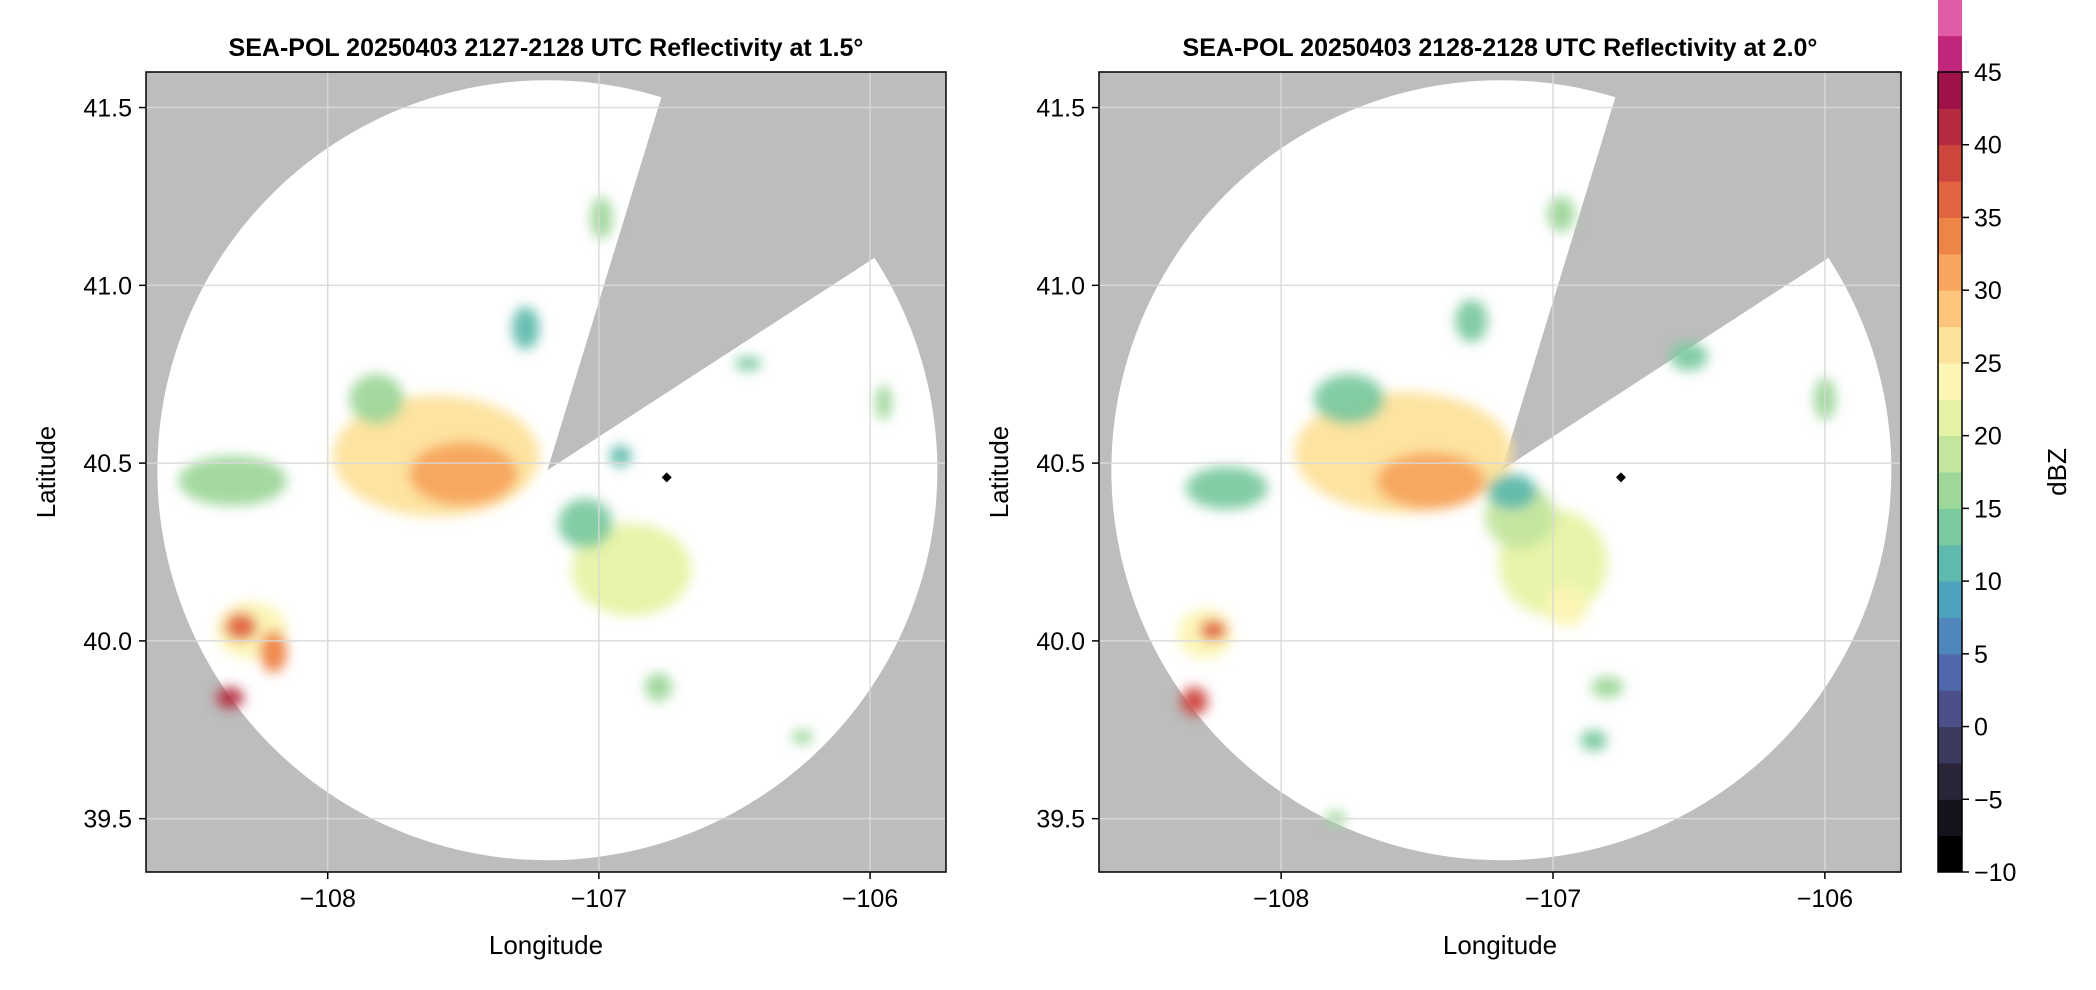 This screenshot has height=990, width=2096. I want to click on panel-right-x-axis-label: Longitude, so click(1500, 945).